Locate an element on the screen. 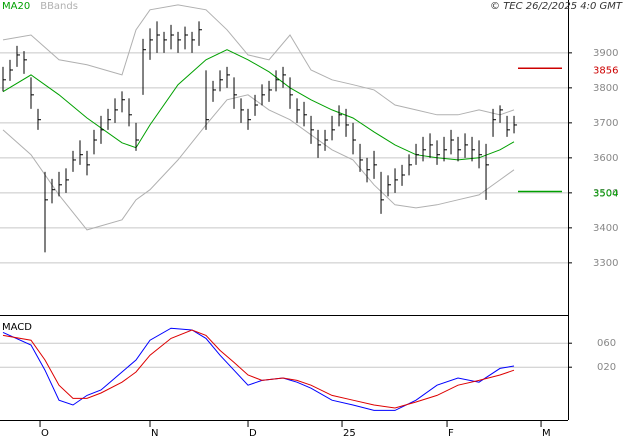  x-tick-label: N is located at coordinates (154, 433).